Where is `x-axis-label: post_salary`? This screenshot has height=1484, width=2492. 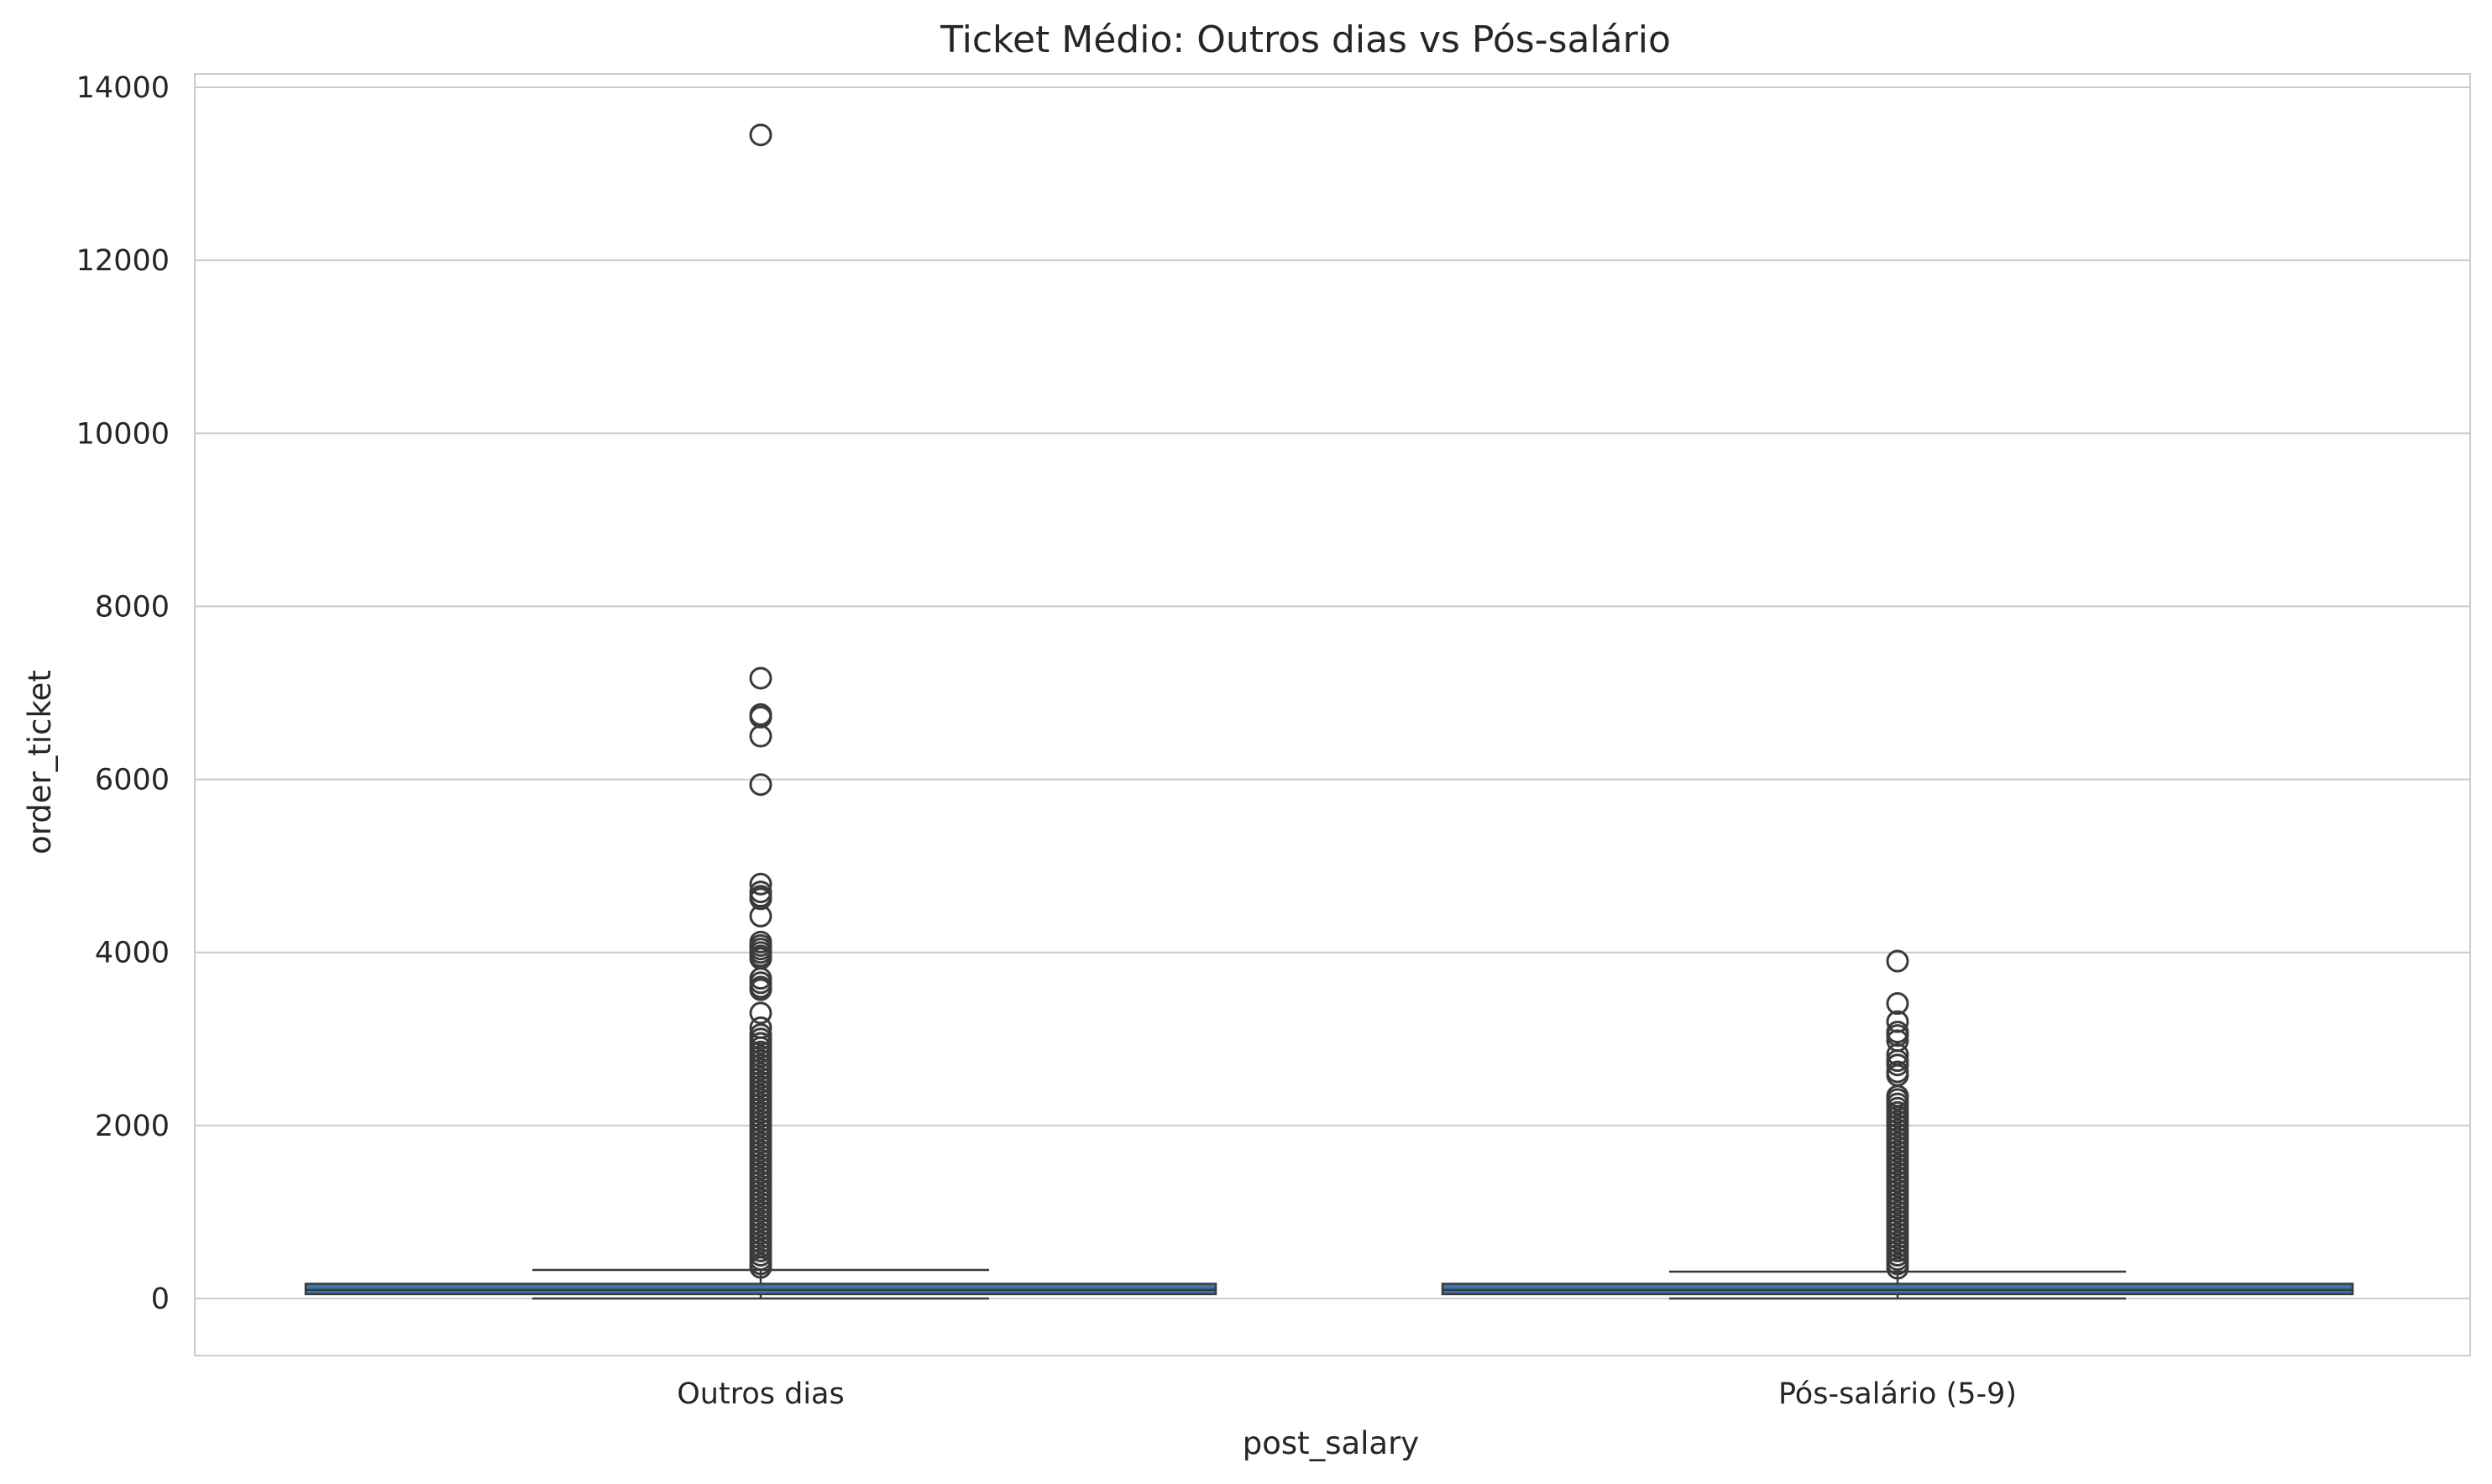 x-axis-label: post_salary is located at coordinates (1331, 1443).